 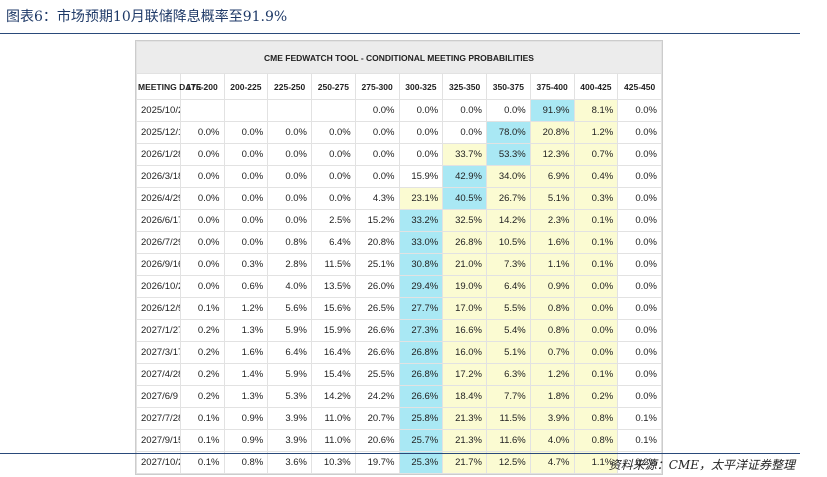 I want to click on probability-cell: 16.4%, so click(x=333, y=352).